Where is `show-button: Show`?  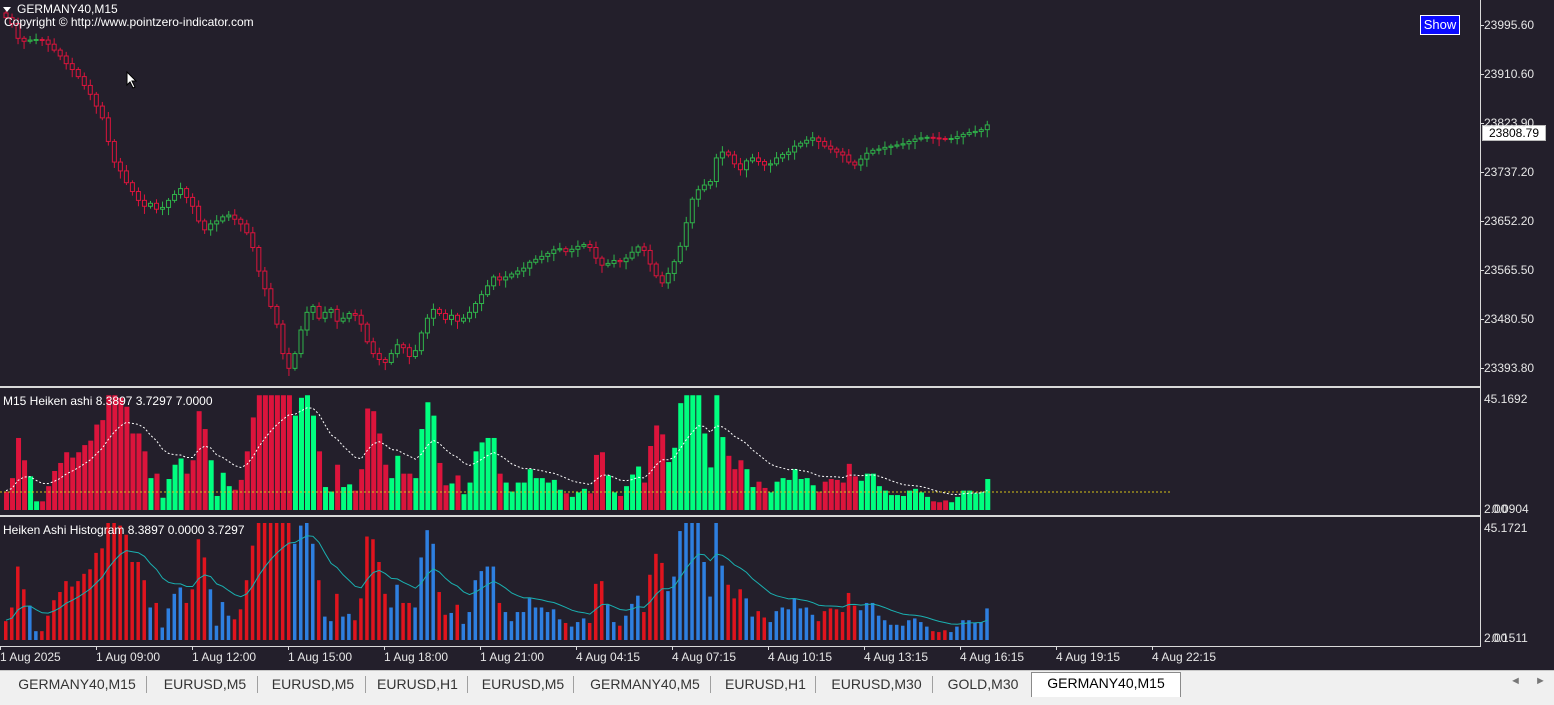 show-button: Show is located at coordinates (1440, 25).